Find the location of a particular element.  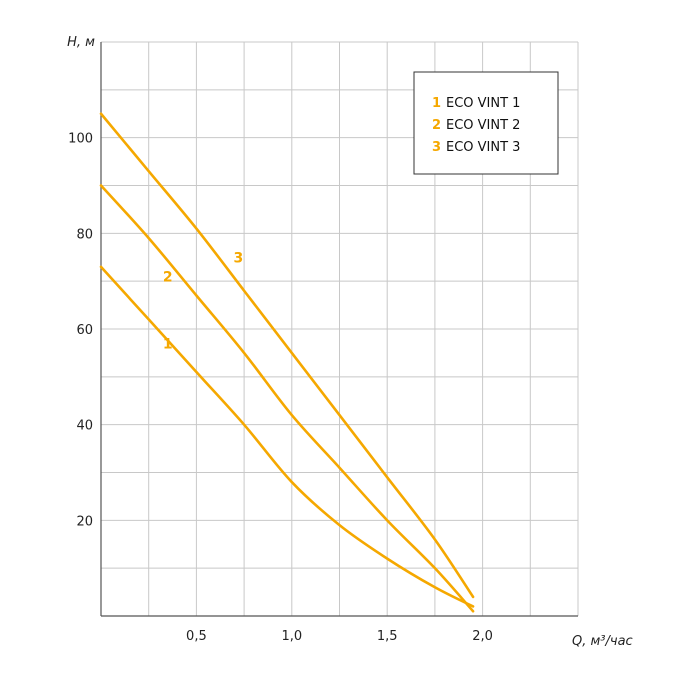

x-axis-title: Q, м³/час is located at coordinates (602, 641).